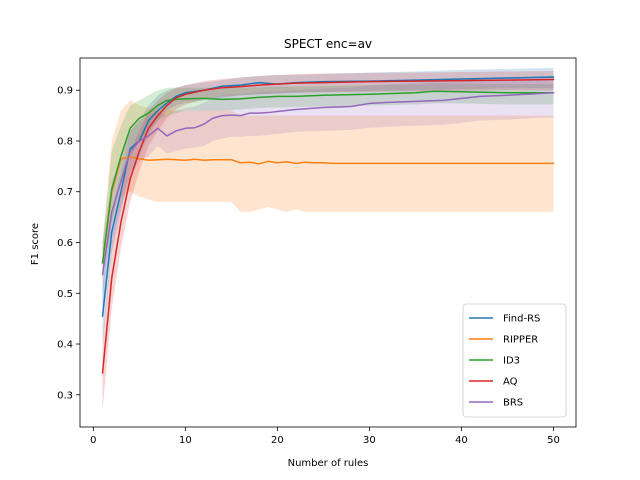 The height and width of the screenshot is (480, 640). What do you see at coordinates (65, 141) in the screenshot?
I see `y-tick-label: 0.8` at bounding box center [65, 141].